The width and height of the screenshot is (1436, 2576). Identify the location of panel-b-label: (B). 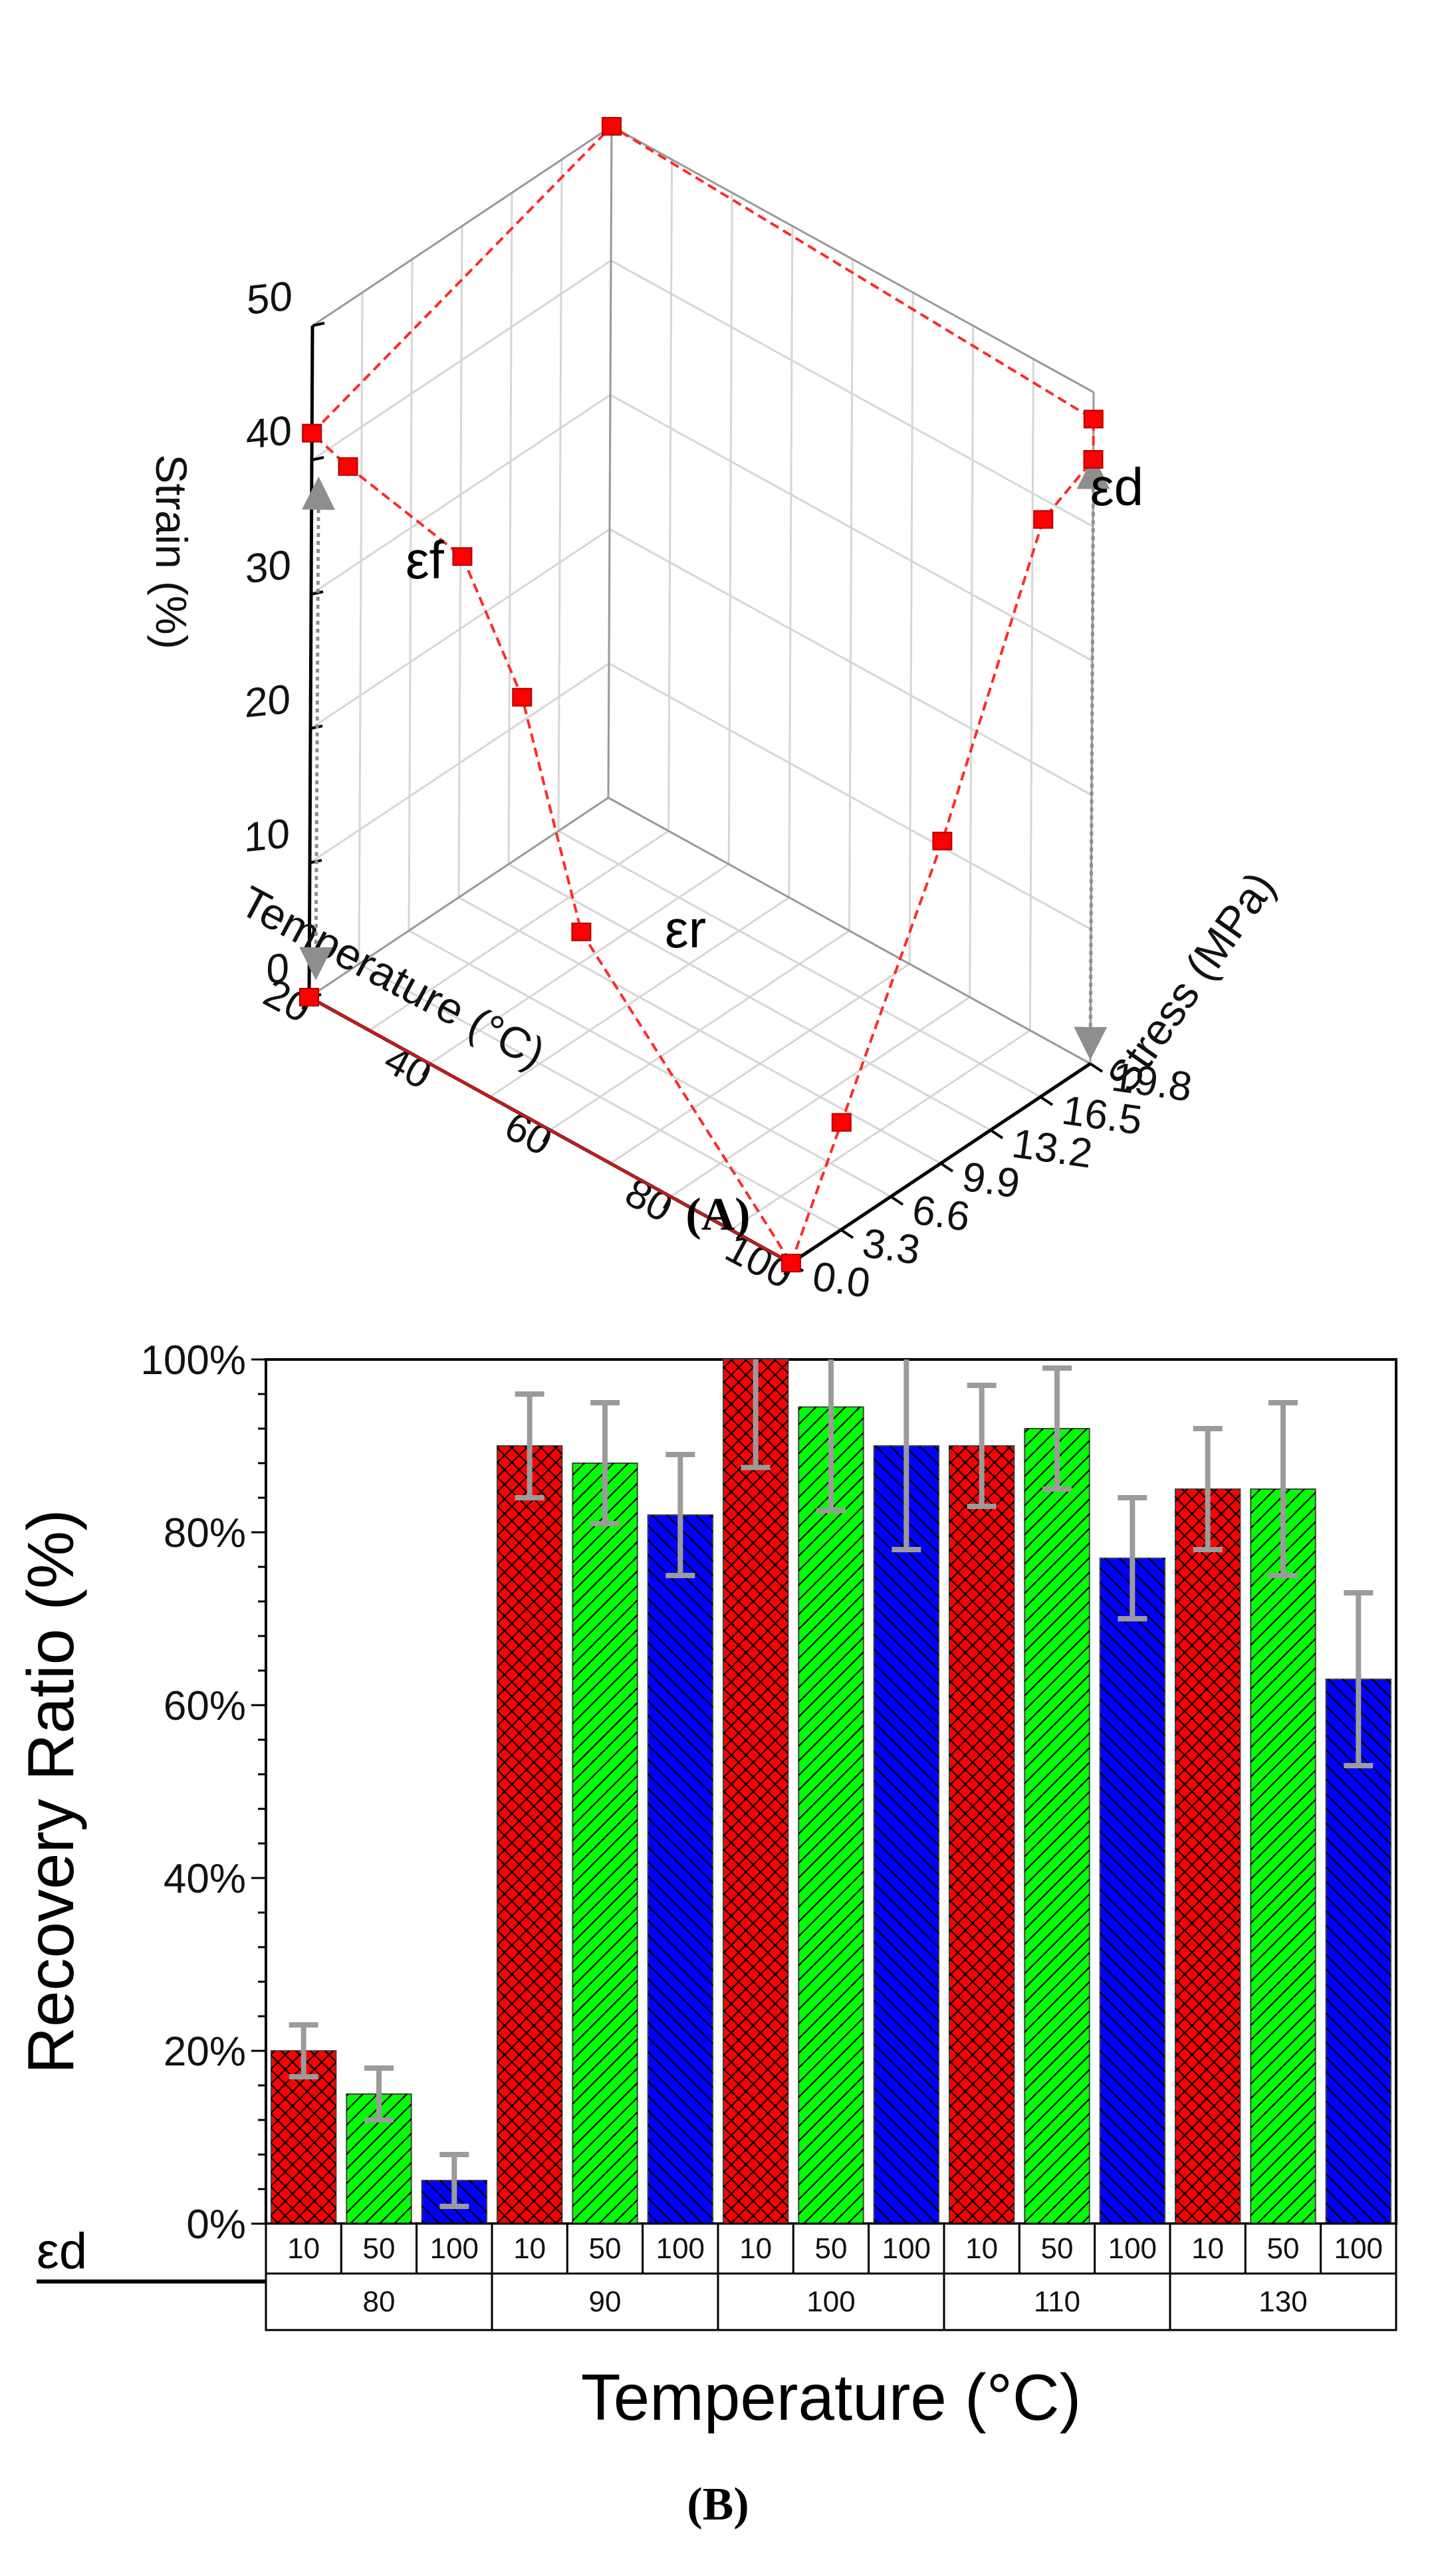
(718, 2504).